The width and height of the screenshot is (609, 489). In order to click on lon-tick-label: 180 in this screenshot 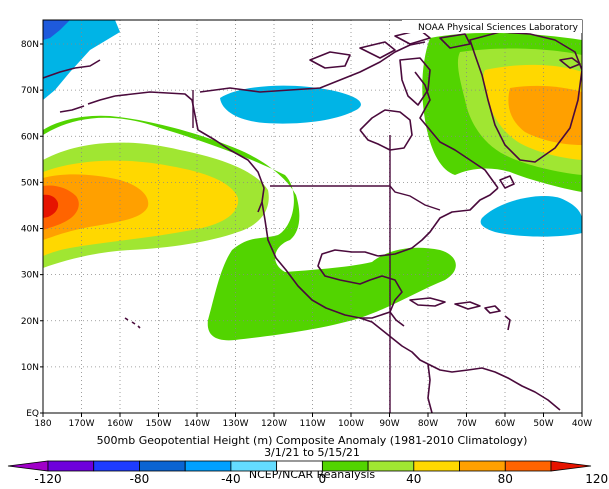, I will do `click(42, 424)`.